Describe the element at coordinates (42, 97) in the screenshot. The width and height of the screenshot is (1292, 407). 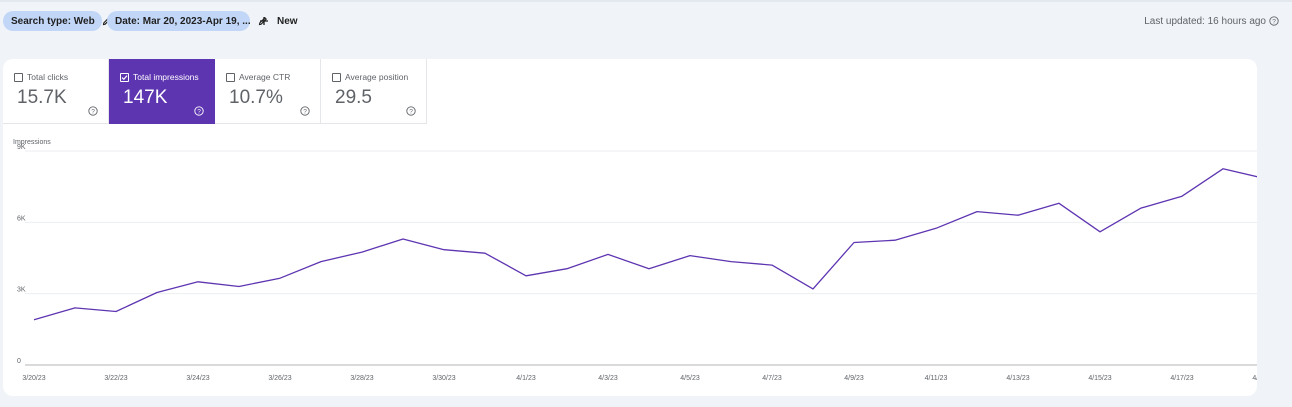
I see `metric-value: 15.7K` at that location.